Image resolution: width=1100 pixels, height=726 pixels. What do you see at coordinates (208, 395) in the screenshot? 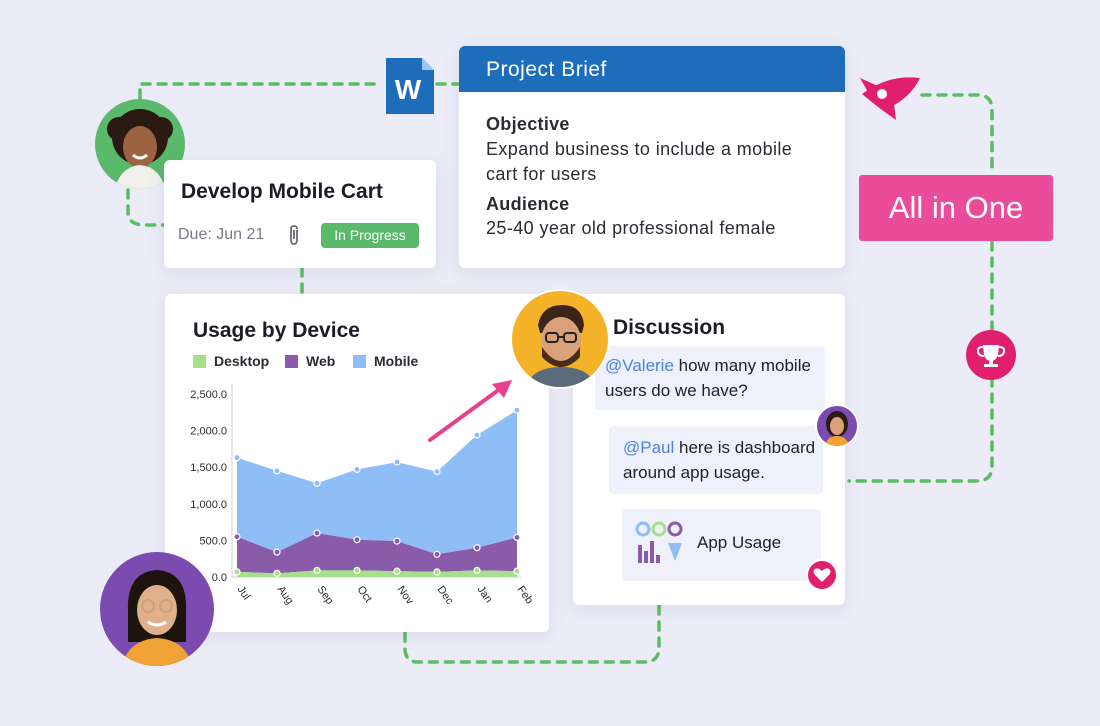
I see `y-tick-label: 2,500.0` at bounding box center [208, 395].